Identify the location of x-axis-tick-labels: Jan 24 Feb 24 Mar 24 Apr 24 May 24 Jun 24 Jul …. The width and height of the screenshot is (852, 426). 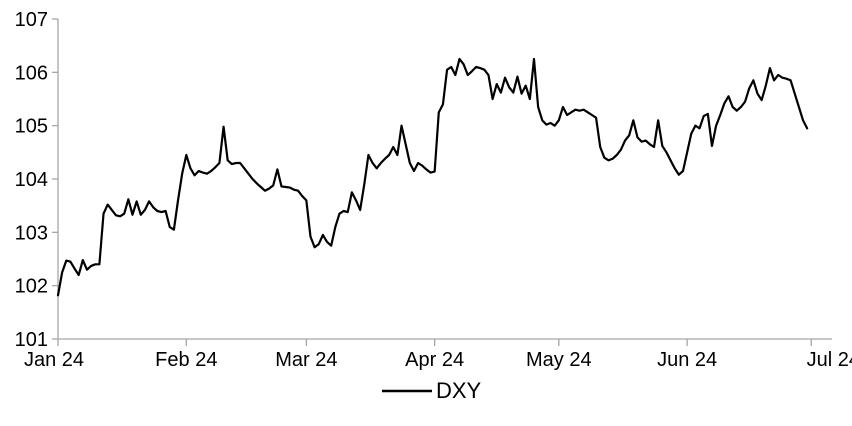
(438, 360).